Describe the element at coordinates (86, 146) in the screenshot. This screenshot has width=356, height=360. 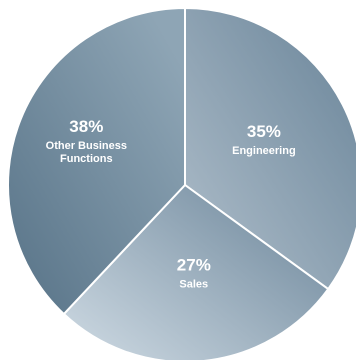
I see `slice-category-label: Other Business` at that location.